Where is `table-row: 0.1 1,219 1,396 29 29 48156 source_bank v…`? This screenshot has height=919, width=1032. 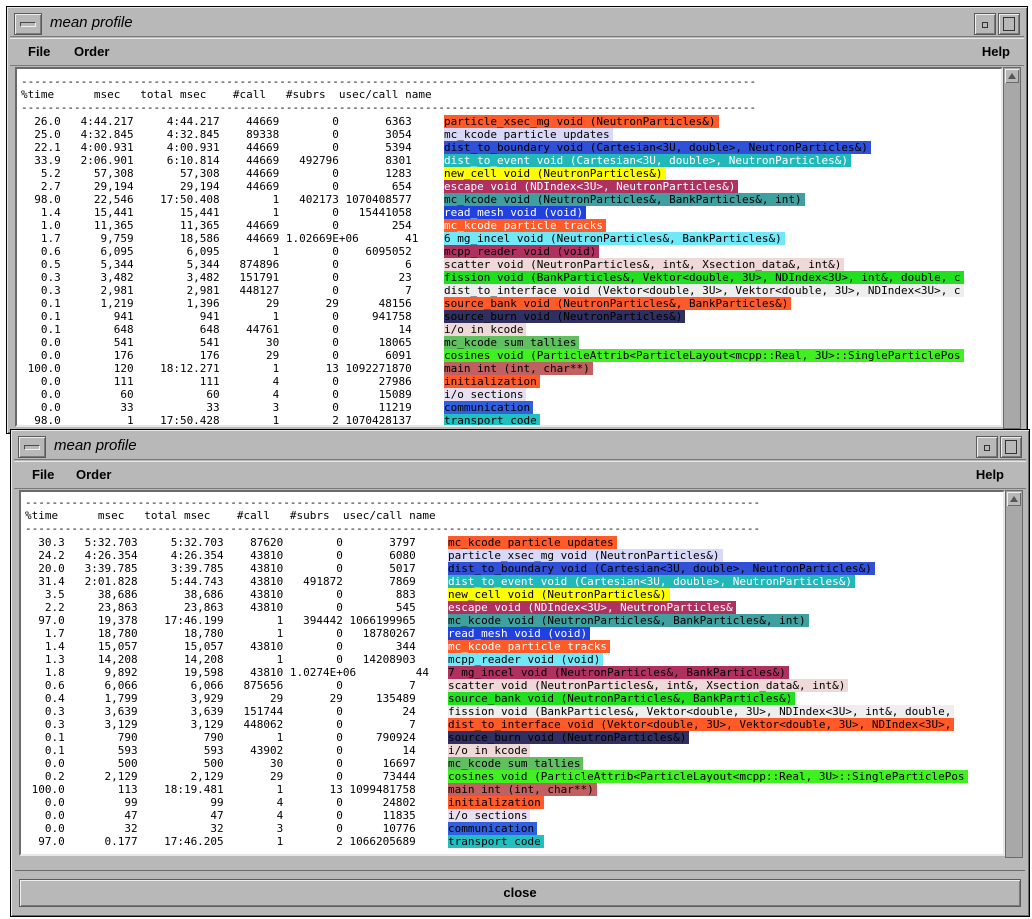
table-row: 0.1 1,219 1,396 29 29 48156 source_bank v… is located at coordinates (492, 303).